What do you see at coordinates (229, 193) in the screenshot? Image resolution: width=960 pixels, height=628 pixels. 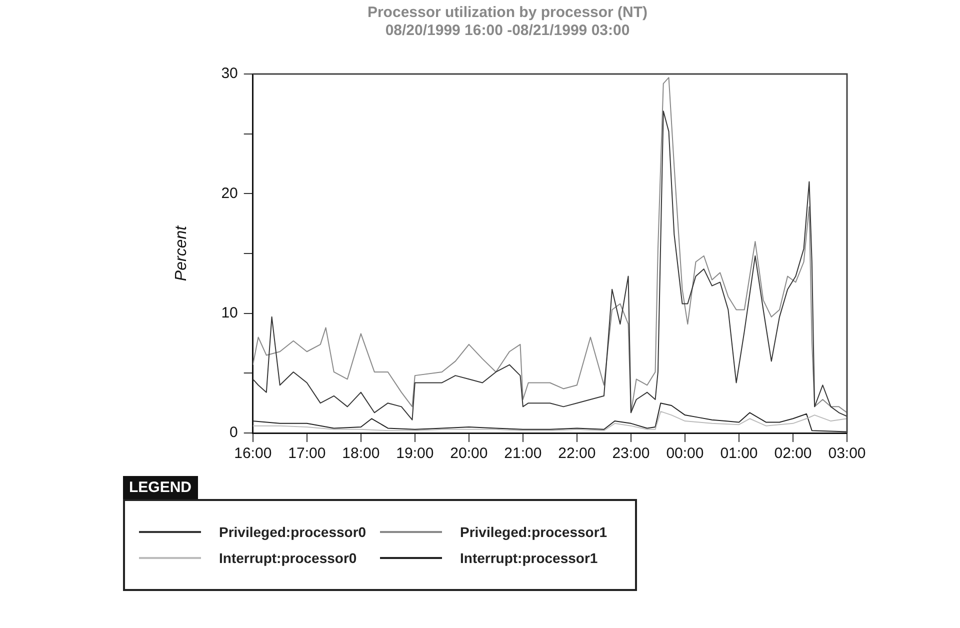 I see `y-tick-label: 20` at bounding box center [229, 193].